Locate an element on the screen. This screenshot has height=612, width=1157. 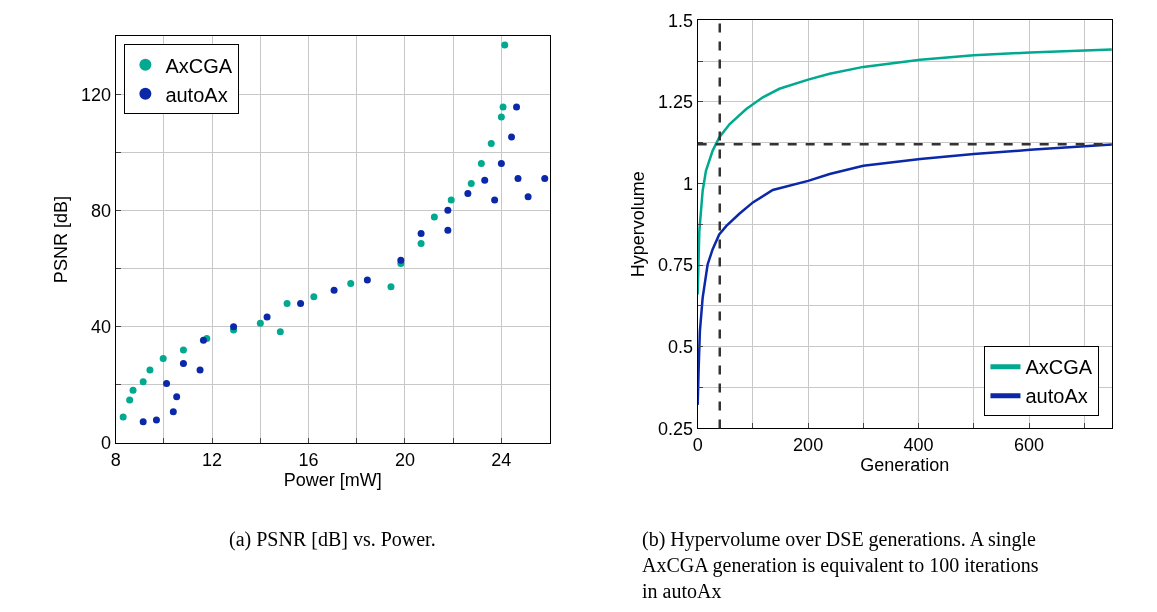
y-tick-label: 40 is located at coordinates (100, 327).